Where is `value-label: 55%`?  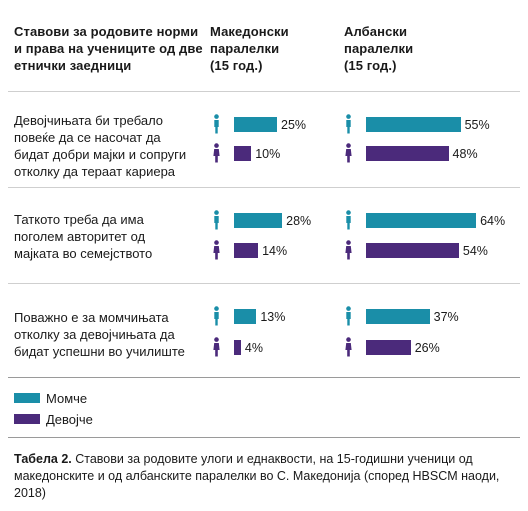 value-label: 55% is located at coordinates (477, 125).